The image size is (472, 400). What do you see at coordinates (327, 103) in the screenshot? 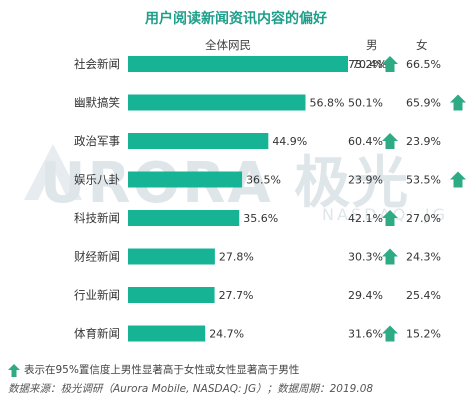
I see `bar-value-label: 56.8%` at bounding box center [327, 103].